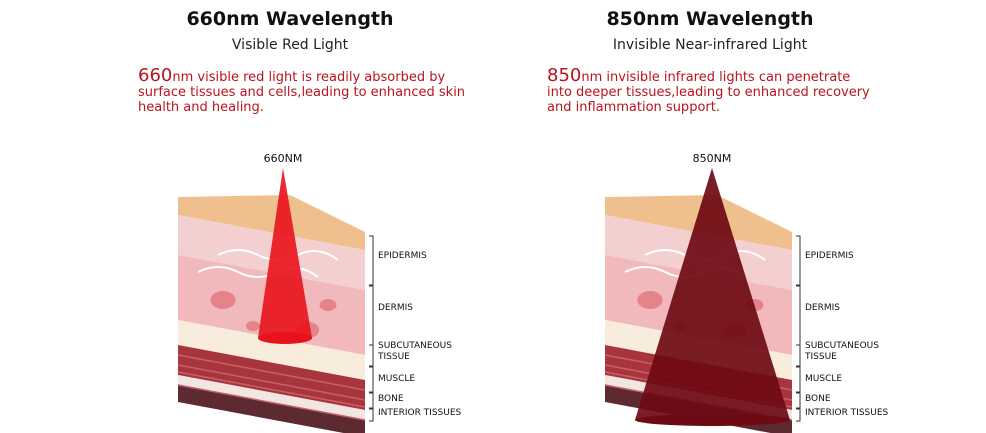  What do you see at coordinates (712, 158) in the screenshot?
I see `beam-label: 850NM` at bounding box center [712, 158].